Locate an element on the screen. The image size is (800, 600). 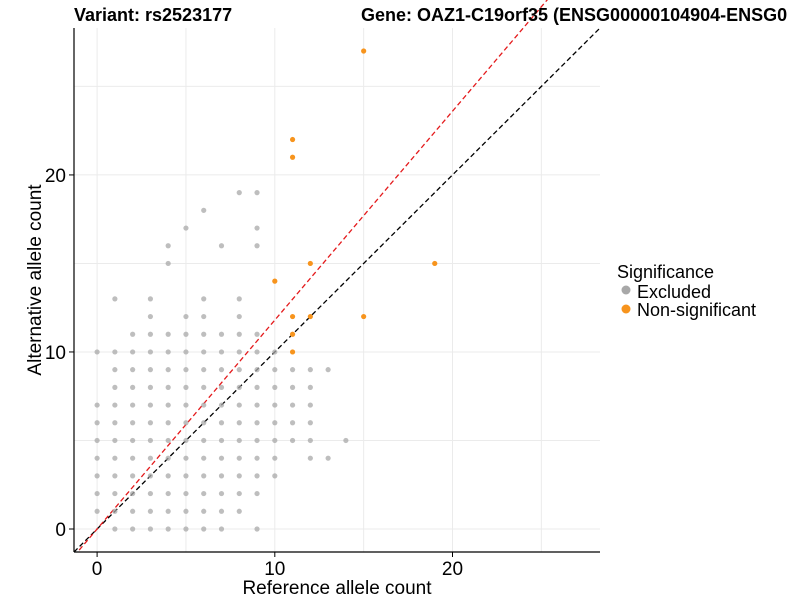
legend: Significance Excluded Non-significant is located at coordinates (686, 291).